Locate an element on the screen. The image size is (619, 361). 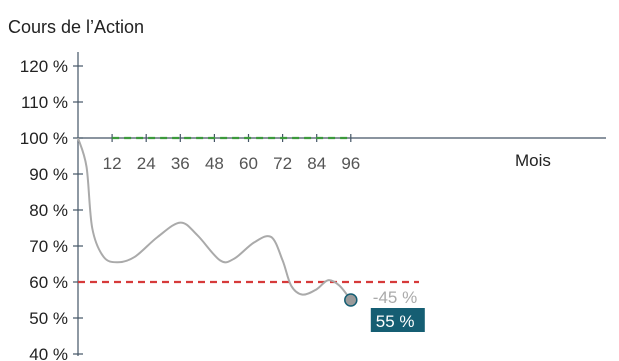
y-tick-label: 40 % is located at coordinates (48, 353).